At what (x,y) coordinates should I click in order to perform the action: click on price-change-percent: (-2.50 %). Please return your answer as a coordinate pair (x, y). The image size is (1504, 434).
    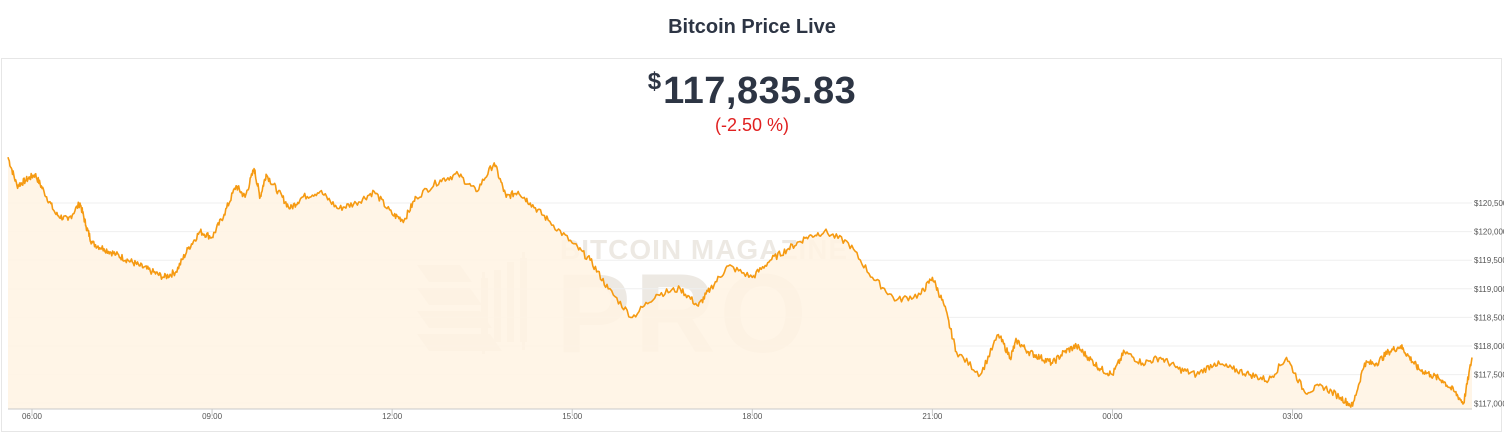
    Looking at the image, I should click on (752, 125).